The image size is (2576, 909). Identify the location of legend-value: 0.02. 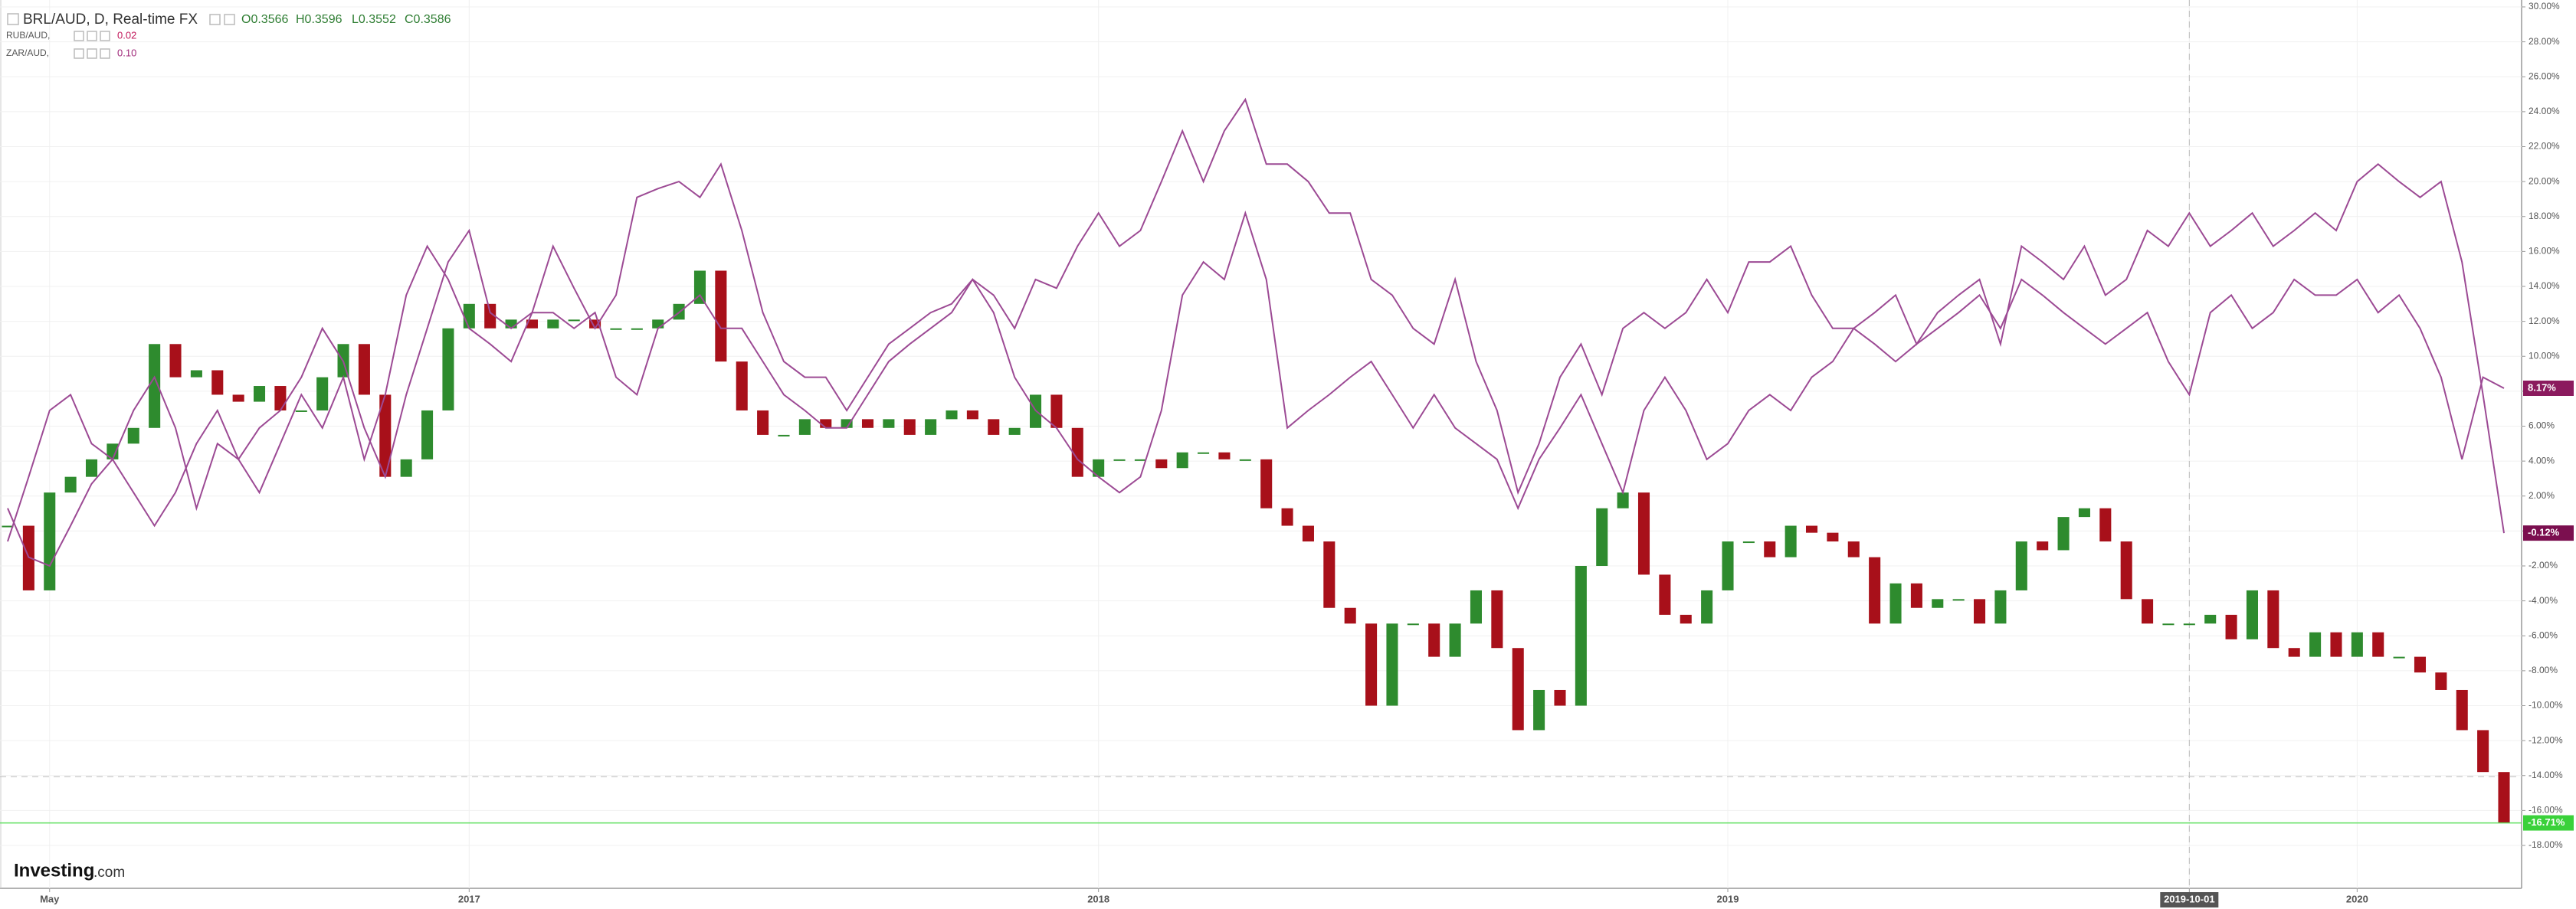
(126, 35).